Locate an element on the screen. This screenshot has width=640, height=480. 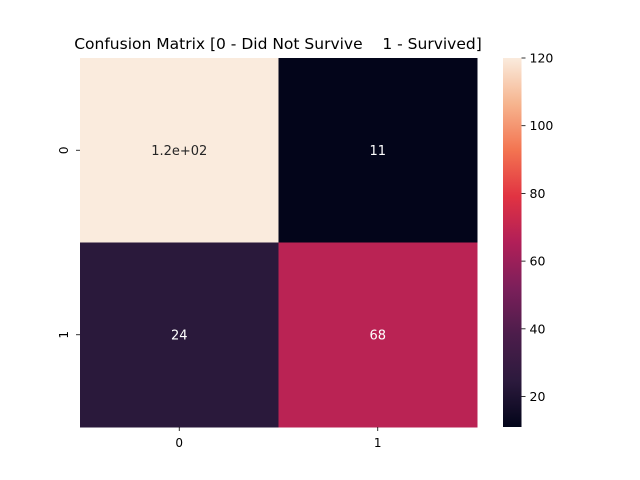
cell-annotation-1-0: 24 is located at coordinates (179, 335).